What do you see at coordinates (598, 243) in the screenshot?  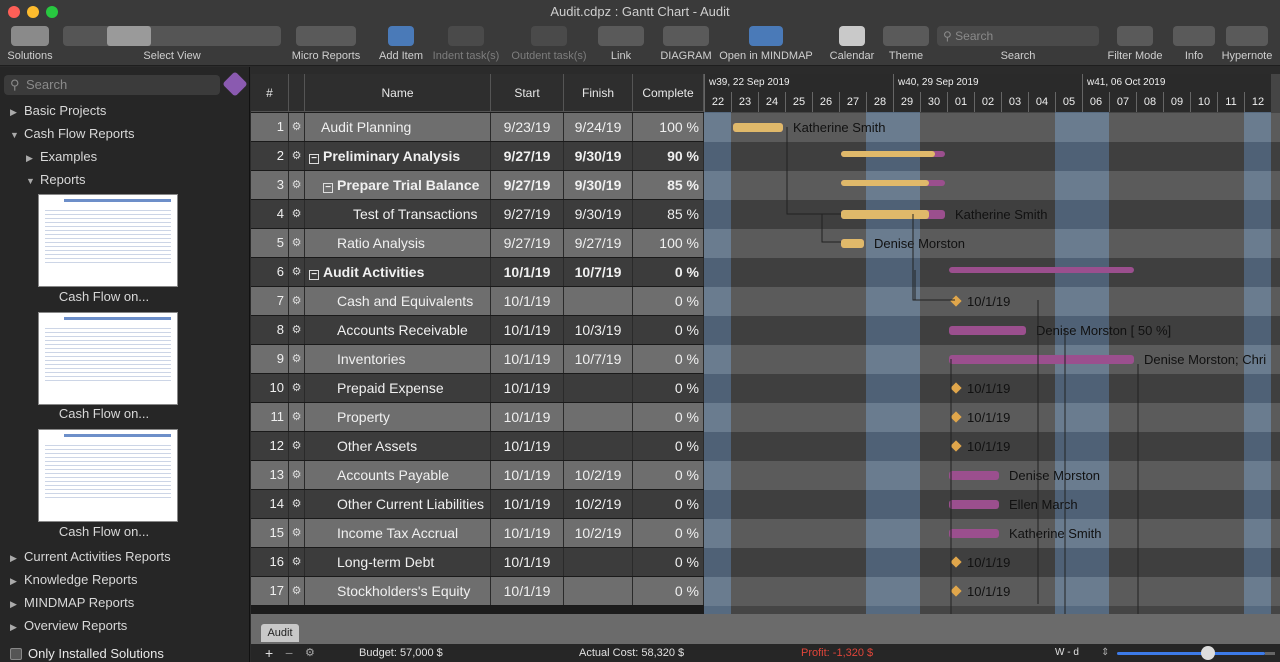 I see `finish-cell: 9/27/19` at bounding box center [598, 243].